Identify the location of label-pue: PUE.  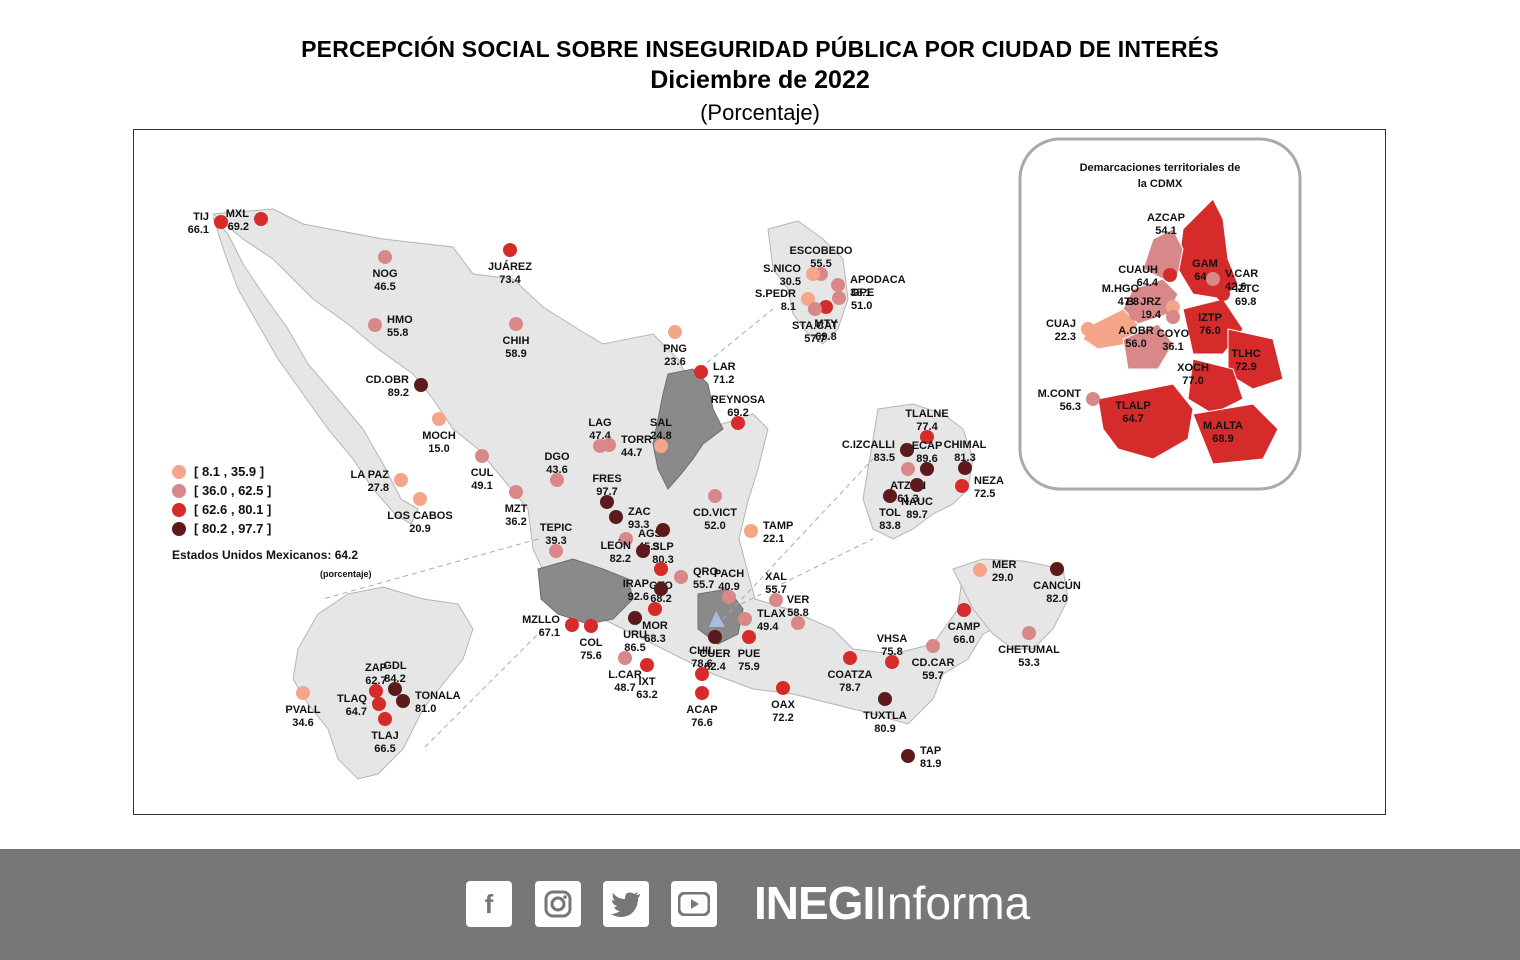
(749, 654).